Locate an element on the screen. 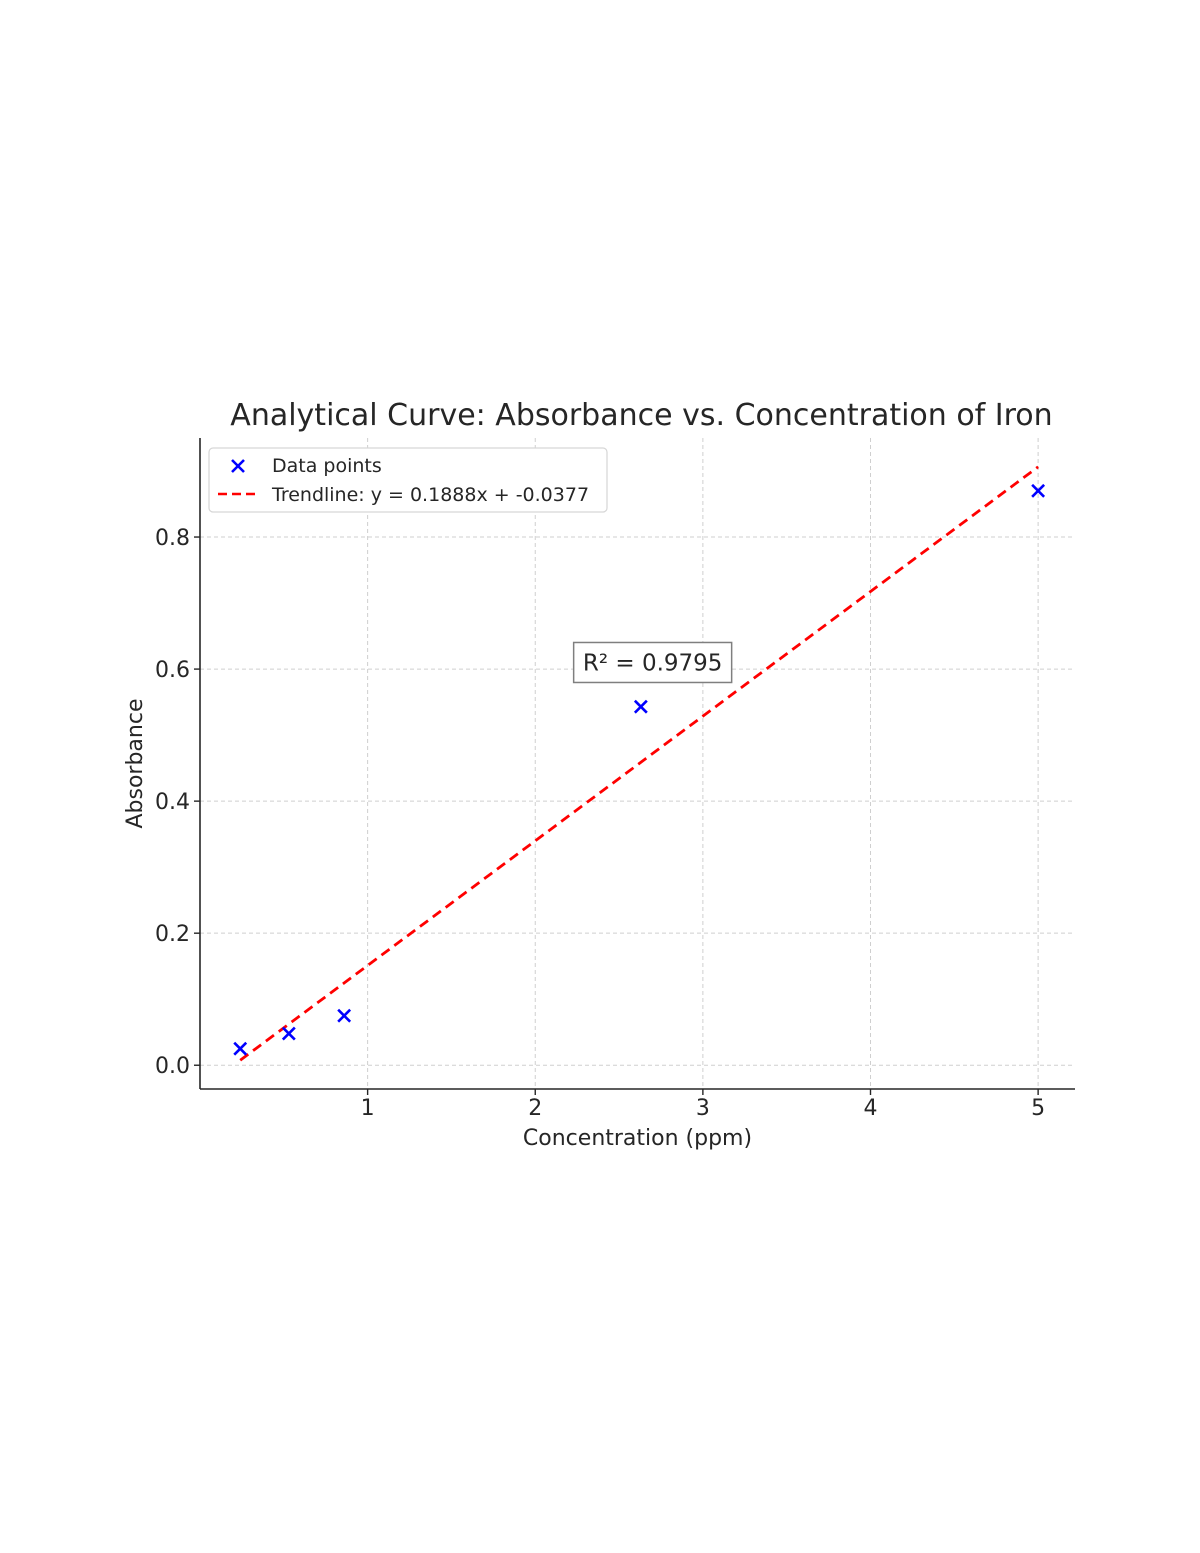 Image resolution: width=1200 pixels, height=1553 pixels. x-tick-label: 2 is located at coordinates (535, 1108).